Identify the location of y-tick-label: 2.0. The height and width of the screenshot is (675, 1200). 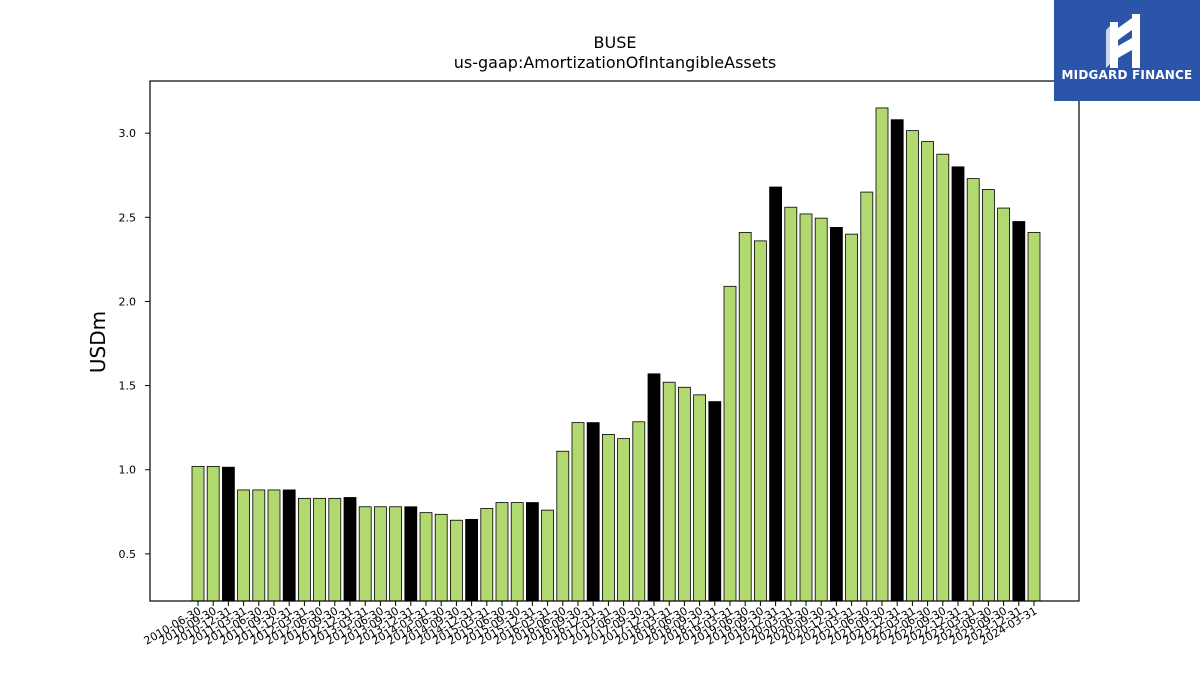
(128, 301).